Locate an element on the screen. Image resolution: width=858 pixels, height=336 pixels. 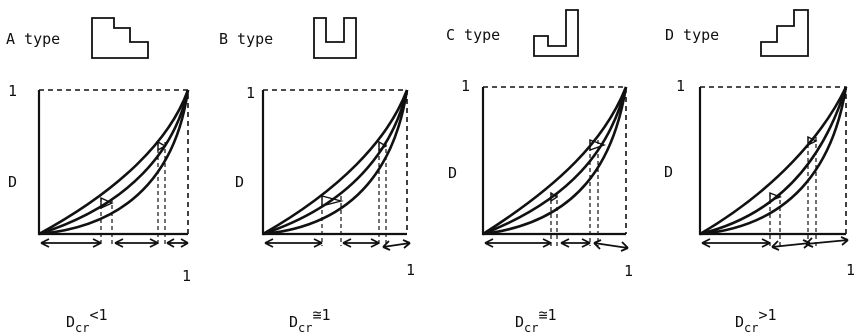
panel-b-caption-base: D is located at coordinates (293, 322).